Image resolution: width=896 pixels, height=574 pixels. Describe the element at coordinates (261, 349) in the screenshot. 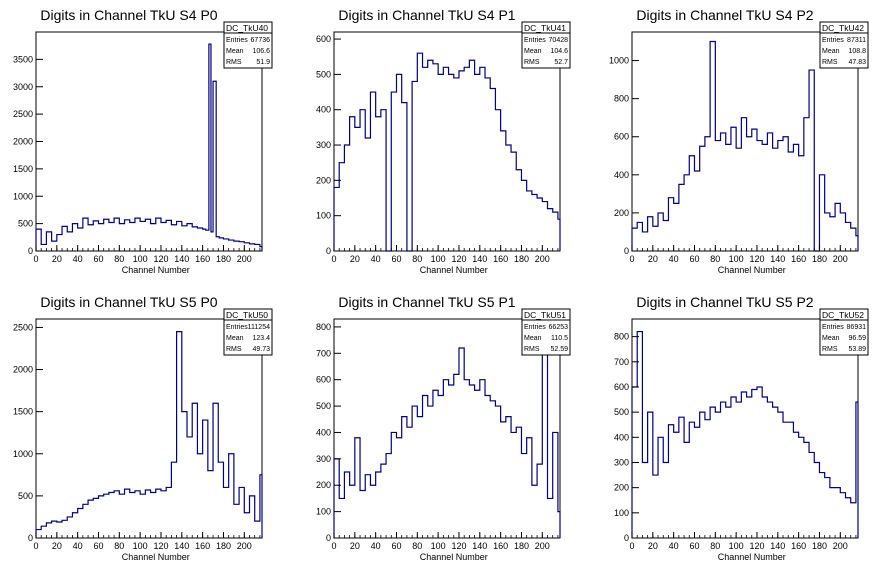

I see `stats-value: 49.73` at that location.